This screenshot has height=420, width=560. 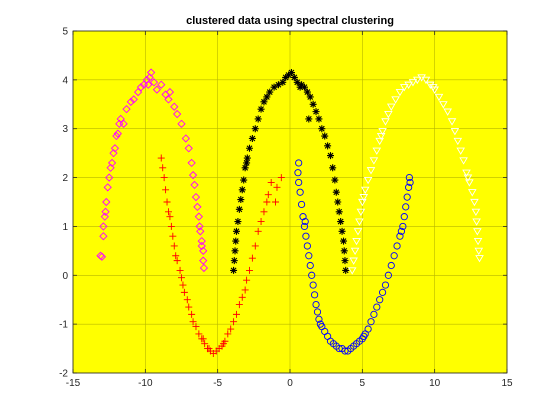 I want to click on x-tick-label: -15, so click(x=73, y=383).